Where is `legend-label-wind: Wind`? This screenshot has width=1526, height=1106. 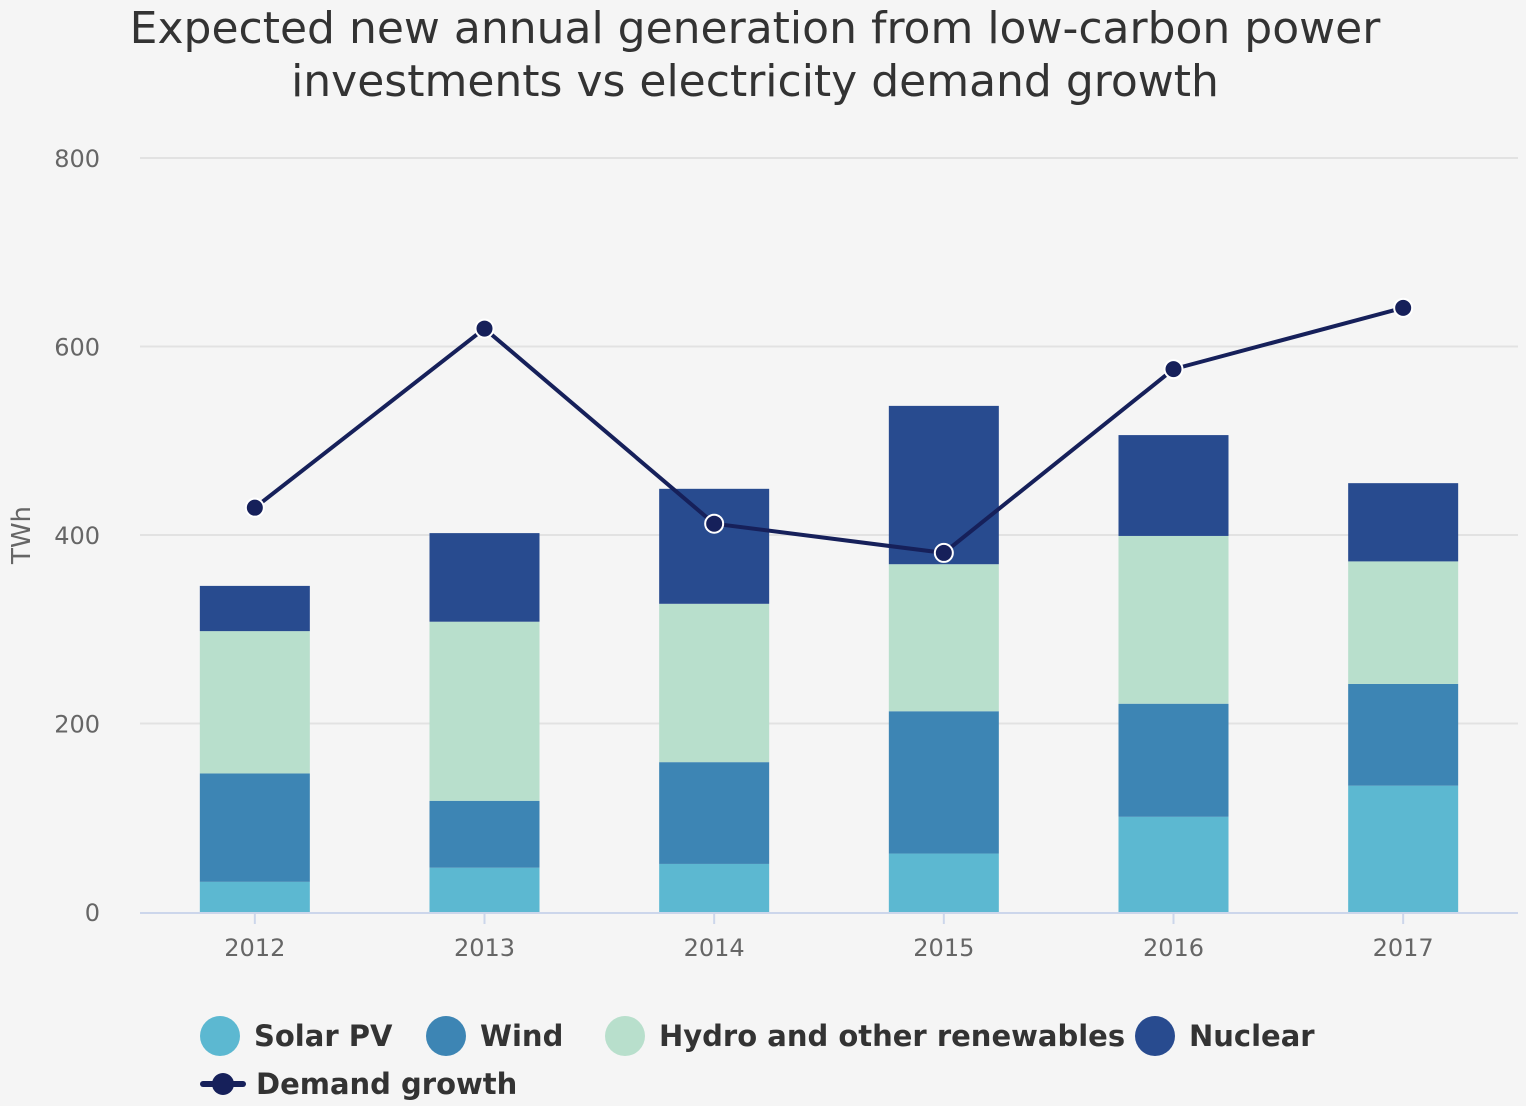 legend-label-wind: Wind is located at coordinates (522, 1036).